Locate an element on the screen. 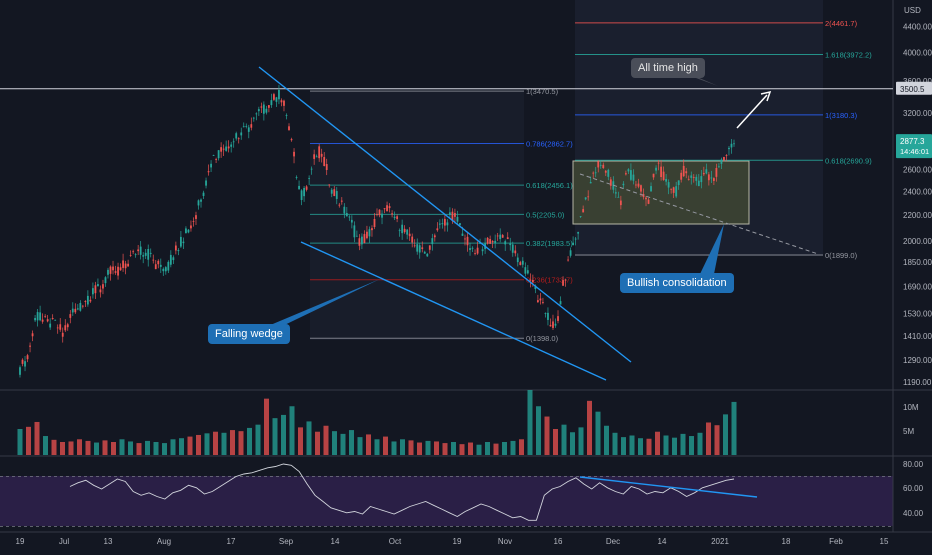 The height and width of the screenshot is (555, 932). currency-label: USD is located at coordinates (912, 10).